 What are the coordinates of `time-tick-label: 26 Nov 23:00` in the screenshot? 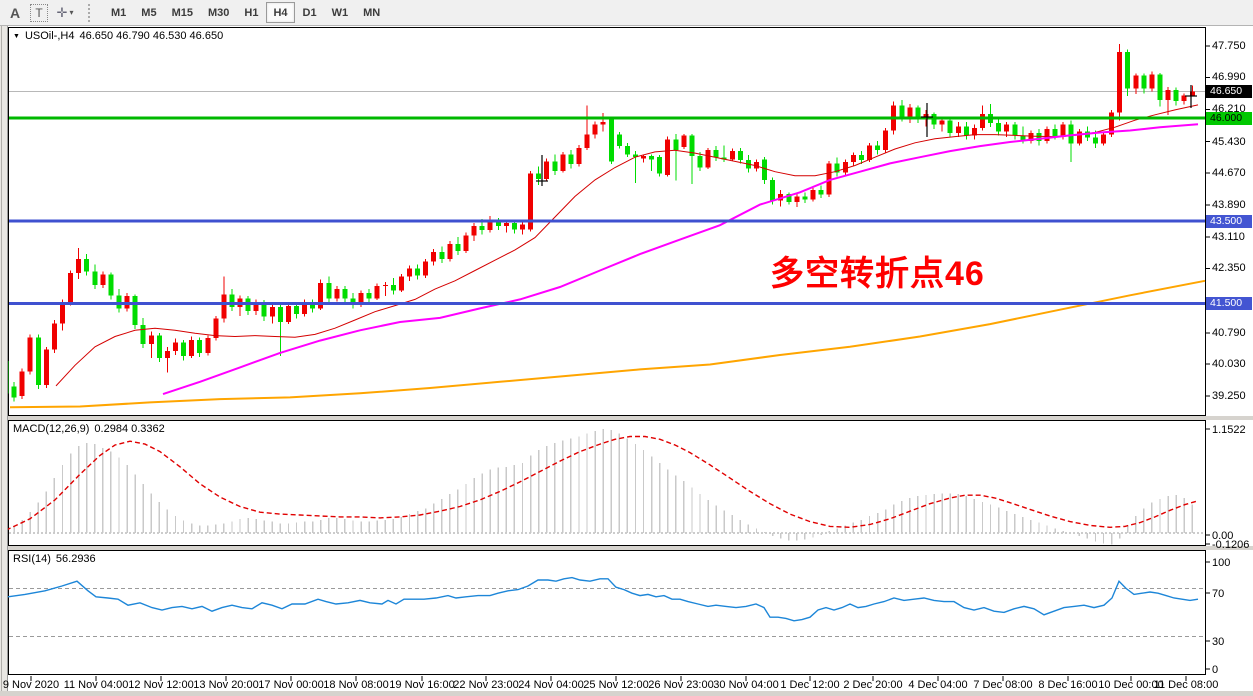 It's located at (681, 685).